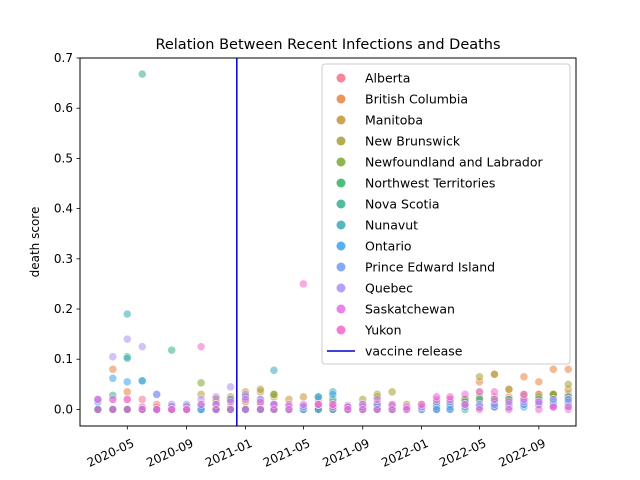  Describe the element at coordinates (414, 351) in the screenshot. I see `legend-label: vaccine release` at that location.